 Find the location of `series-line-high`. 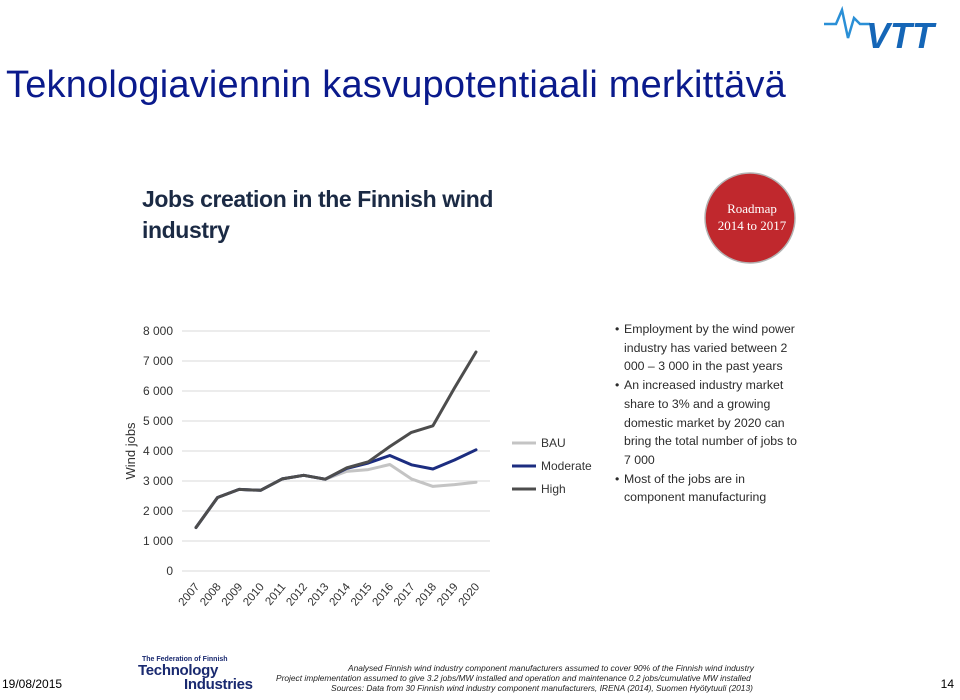

series-line-high is located at coordinates (336, 439).